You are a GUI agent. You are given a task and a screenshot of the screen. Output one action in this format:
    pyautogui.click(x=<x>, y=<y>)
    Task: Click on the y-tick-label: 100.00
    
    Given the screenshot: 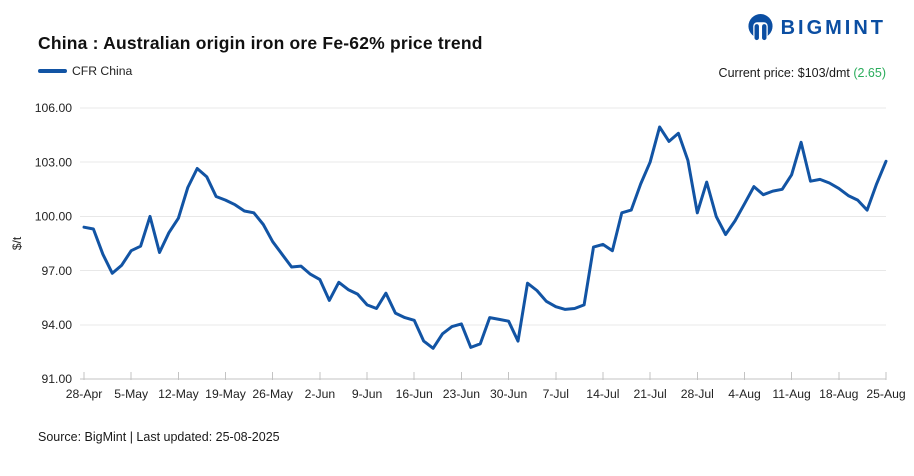 What is the action you would take?
    pyautogui.click(x=53, y=217)
    